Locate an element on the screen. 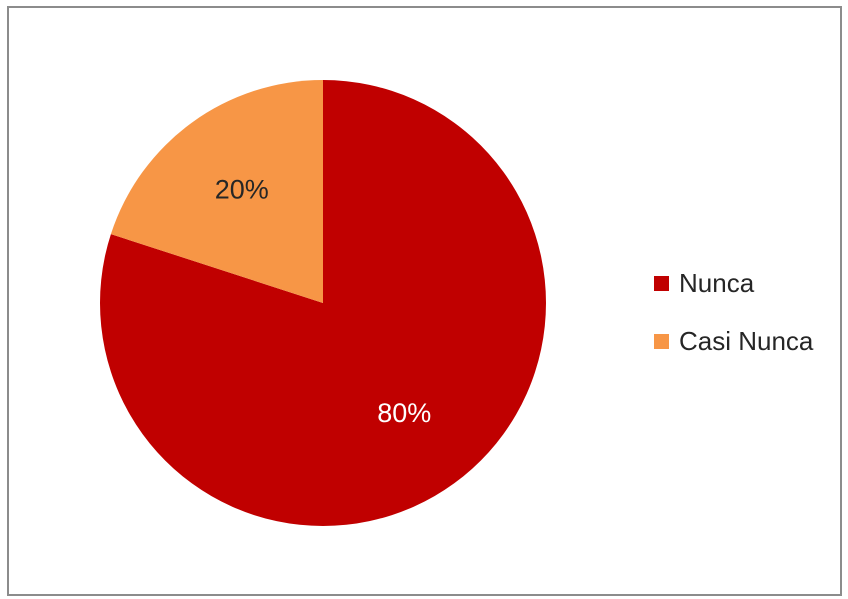  legend-item-casi-nunca: Casi Nunca is located at coordinates (733, 341).